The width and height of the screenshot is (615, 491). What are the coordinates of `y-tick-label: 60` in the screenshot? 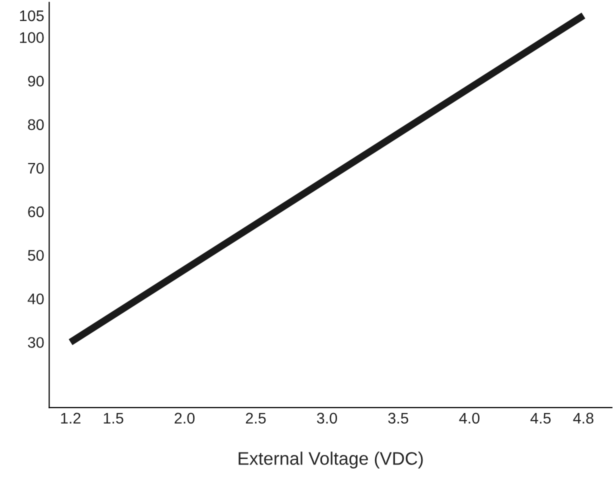 It's located at (36, 212).